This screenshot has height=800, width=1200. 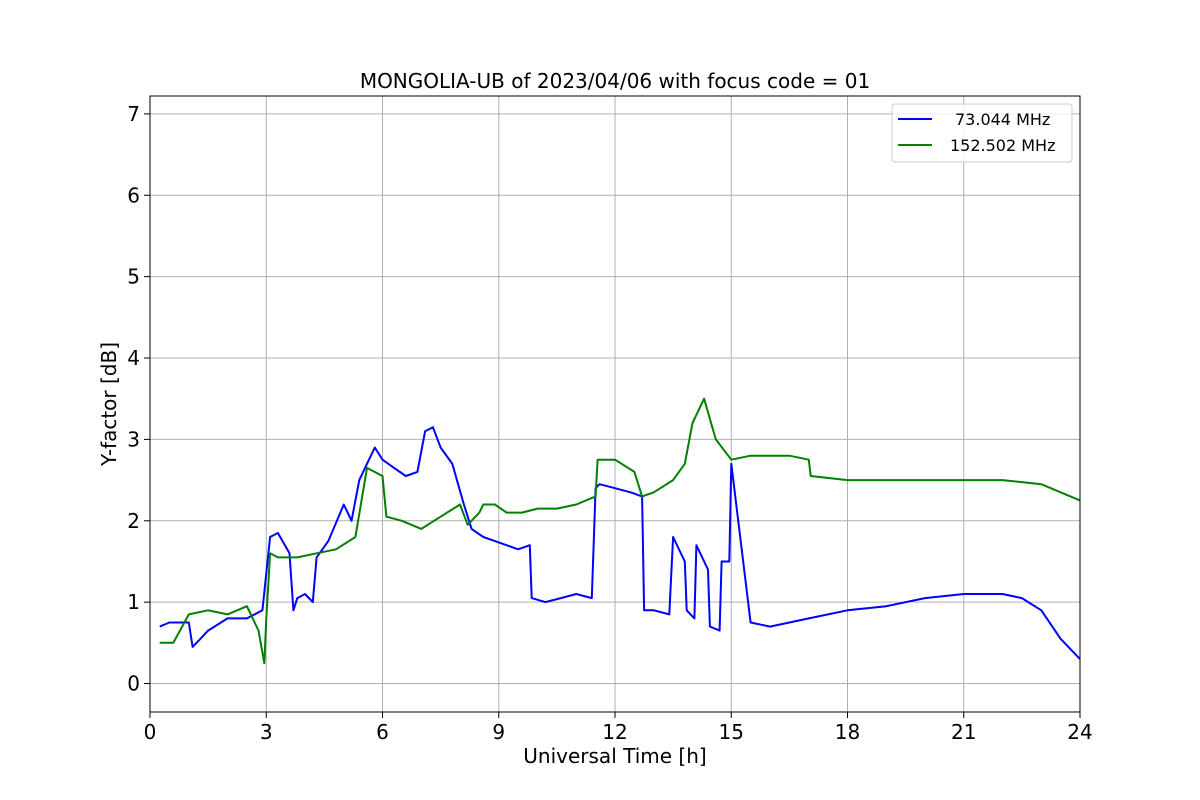 I want to click on y-tick-label: 0, so click(x=133, y=684).